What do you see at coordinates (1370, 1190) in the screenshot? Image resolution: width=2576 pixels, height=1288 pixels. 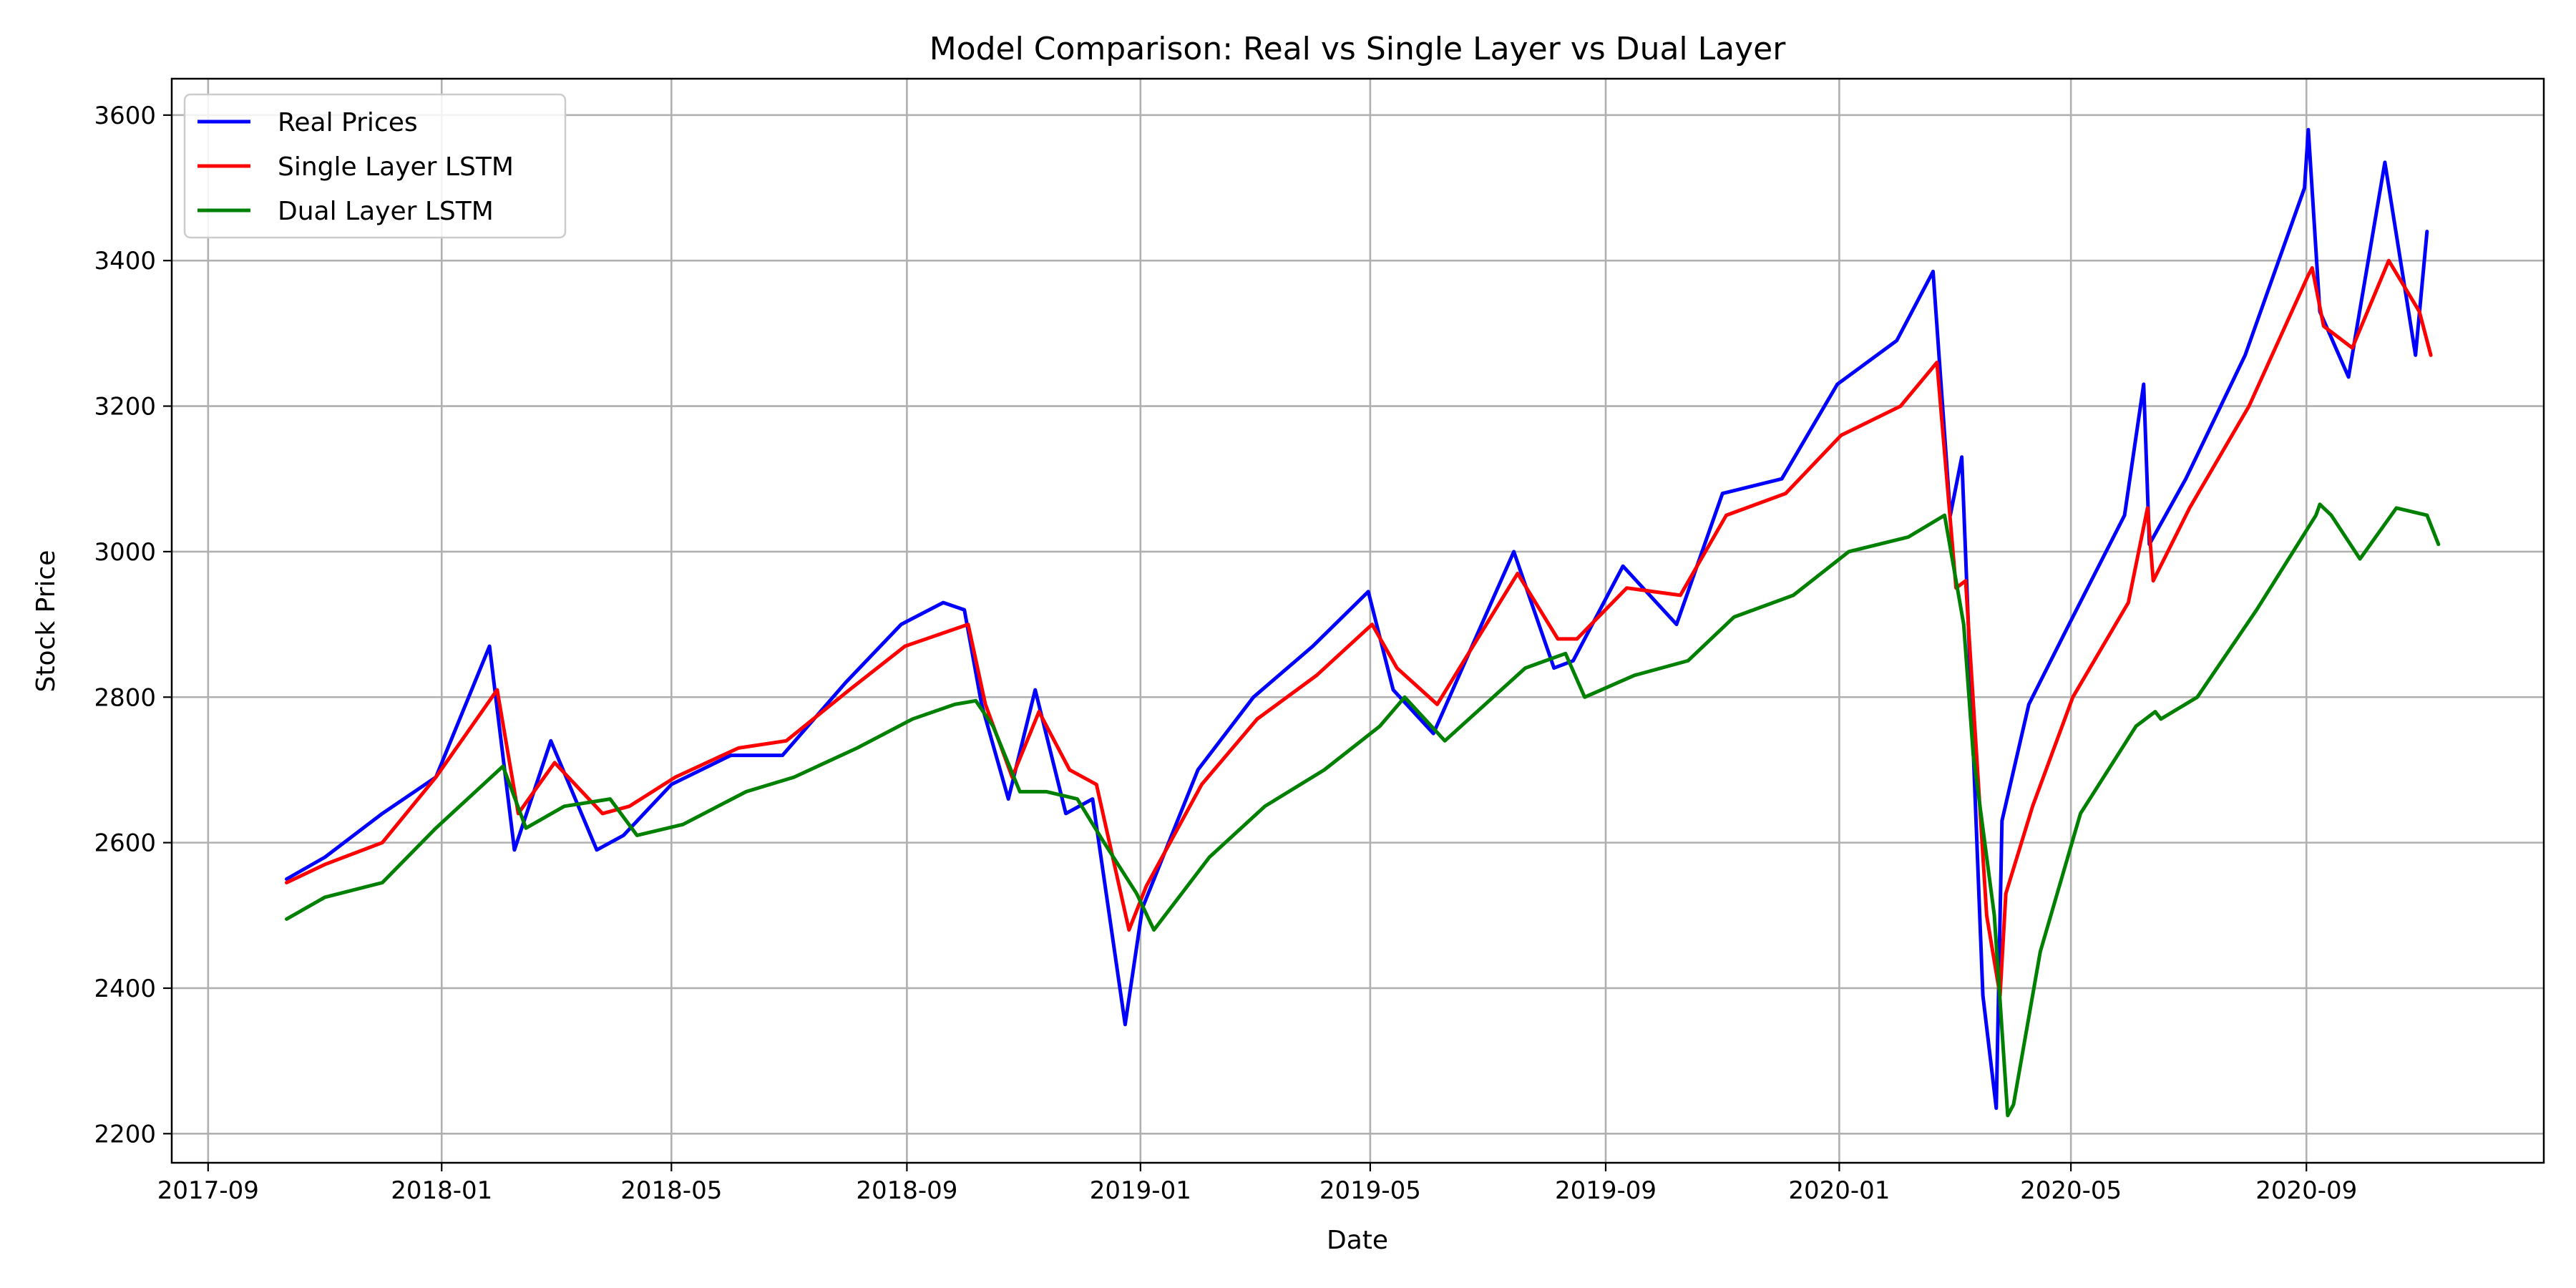 I see `x-tick-label: 2019-05` at bounding box center [1370, 1190].